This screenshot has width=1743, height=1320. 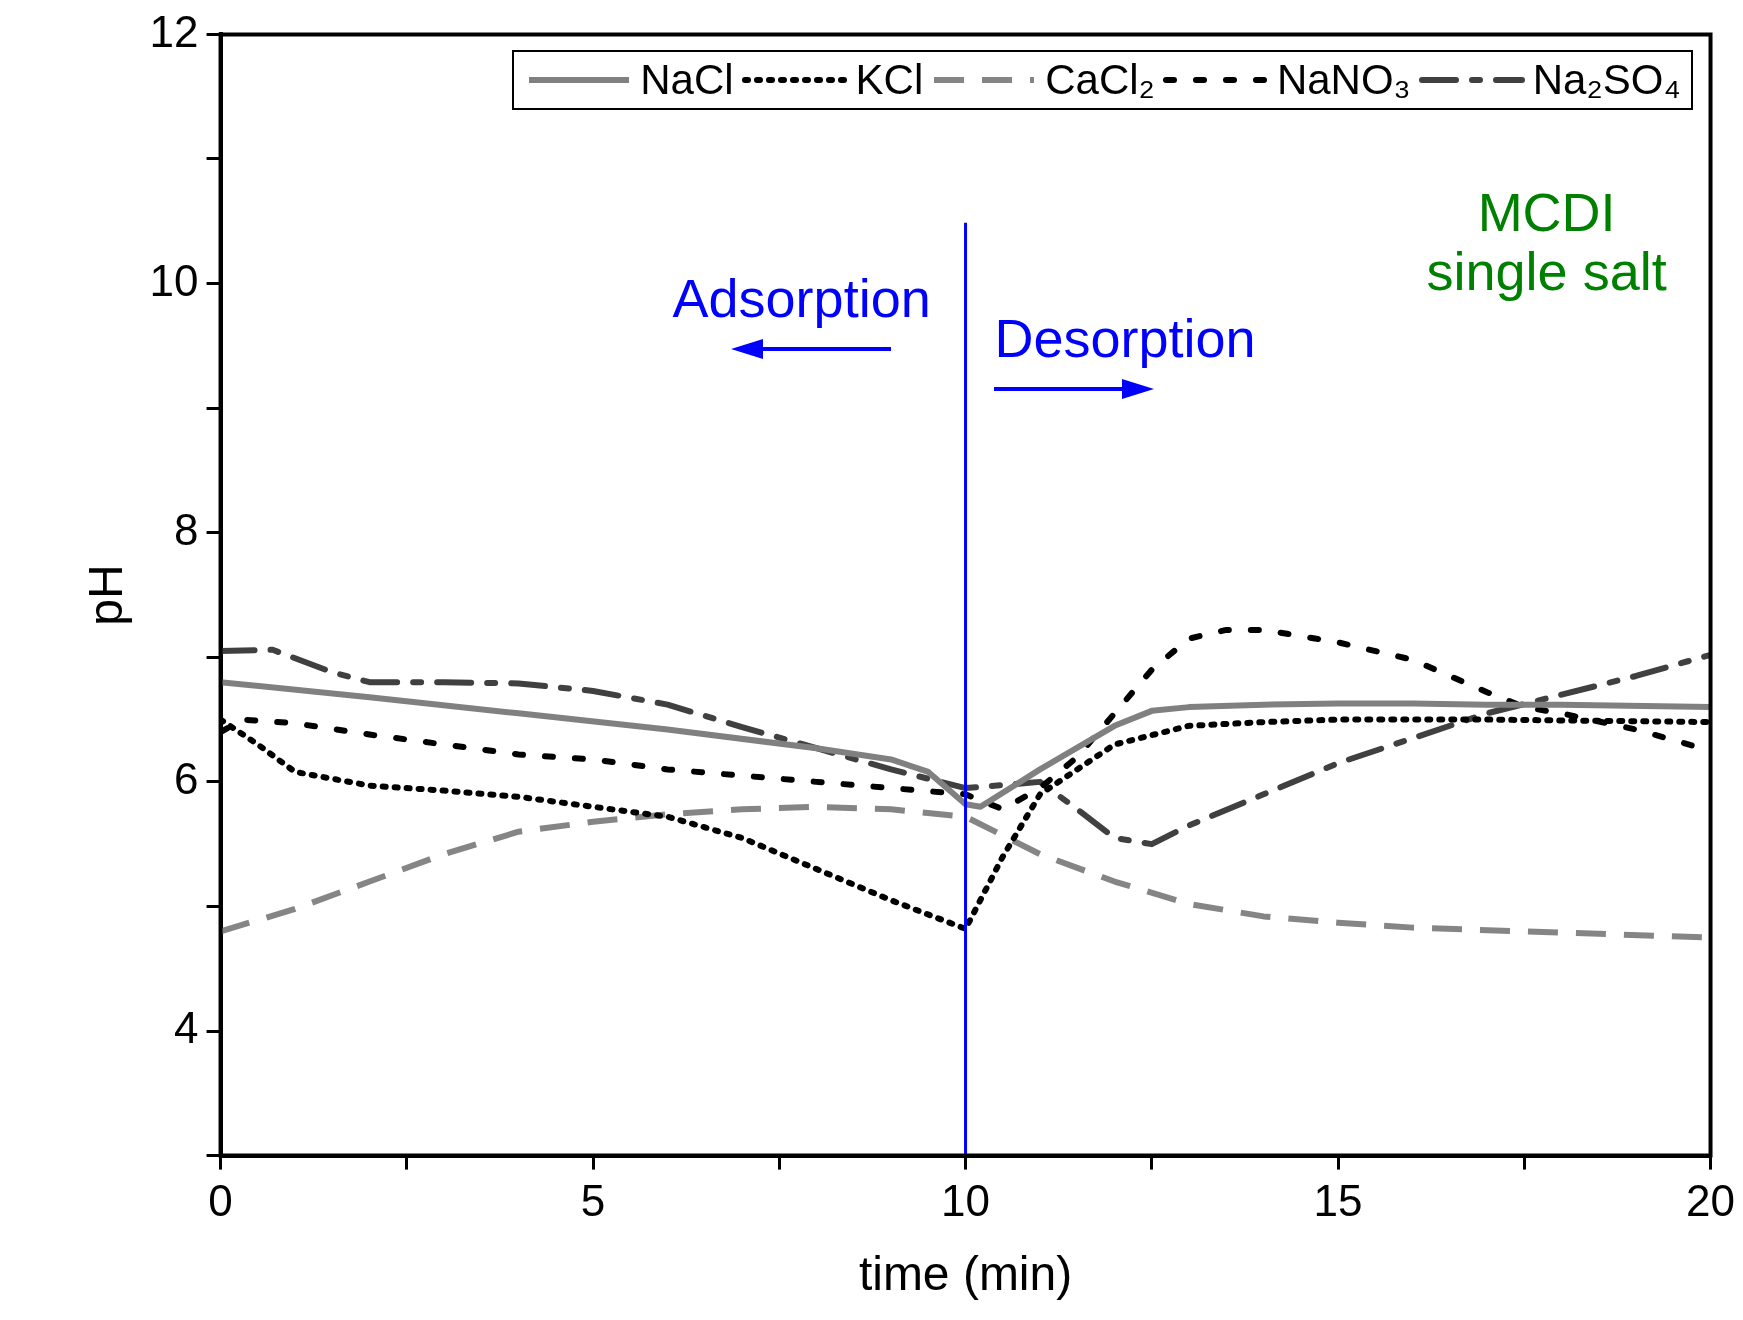 What do you see at coordinates (174, 31) in the screenshot?
I see `y-tick-label: 12` at bounding box center [174, 31].